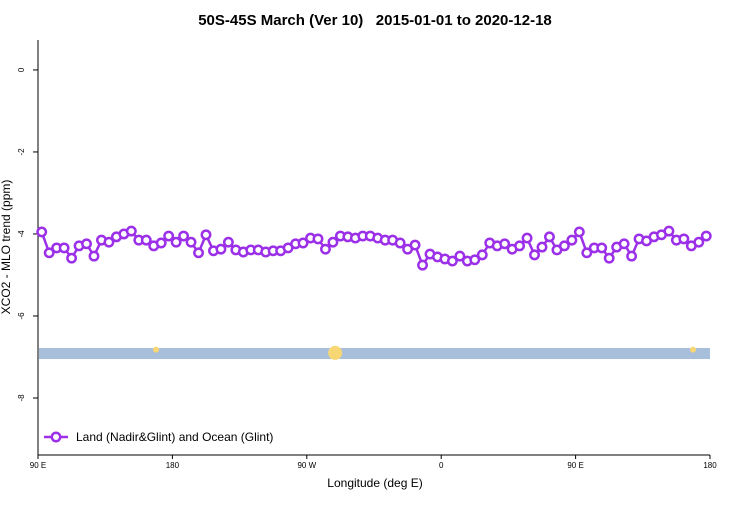 This screenshot has height=505, width=750. Describe the element at coordinates (21, 69) in the screenshot. I see `y-tick-label: 0` at that location.